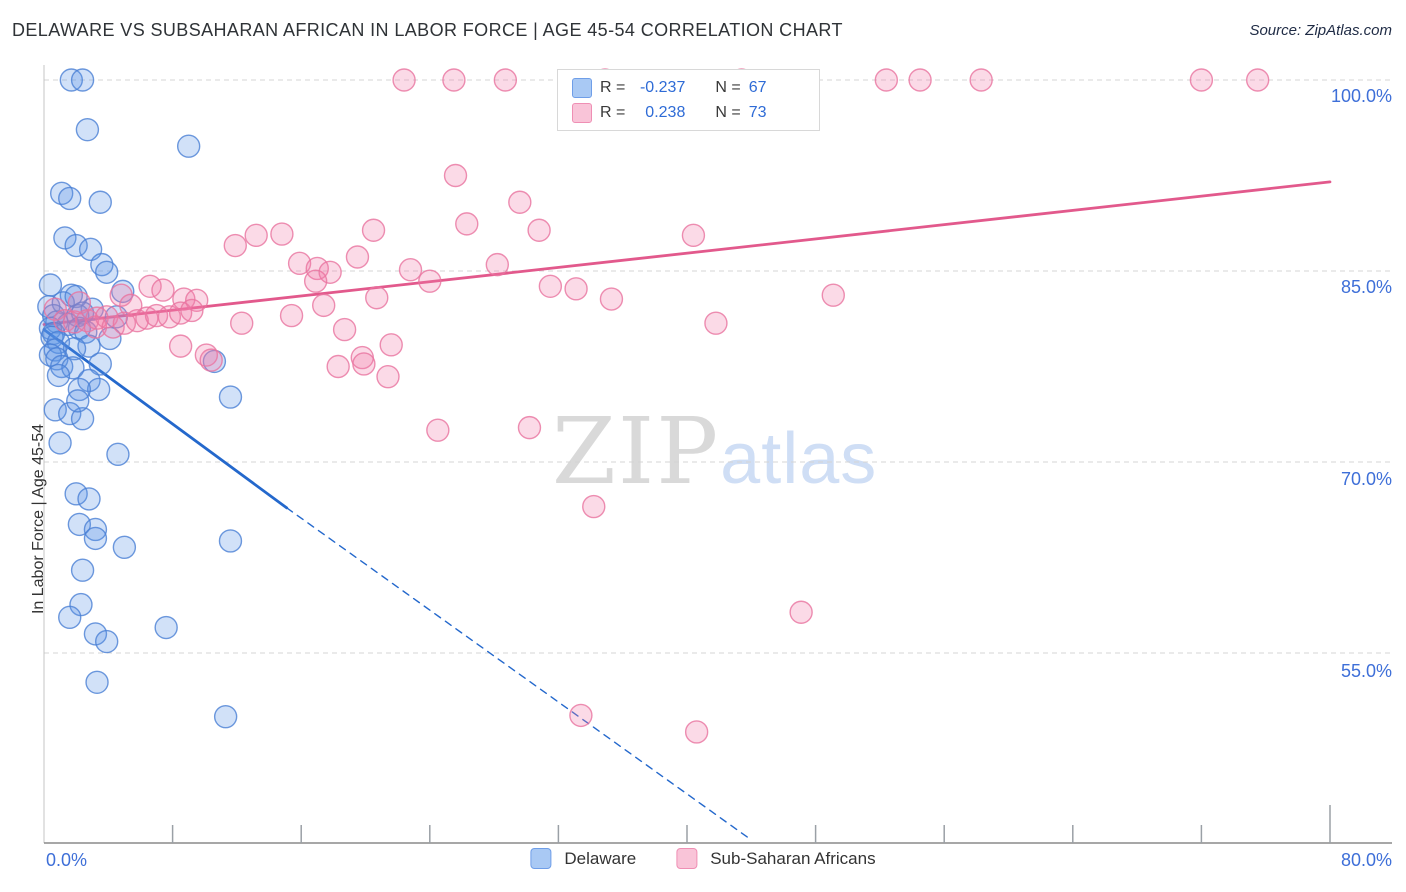  I want to click on trend-line-delaware-dashed, so click(517, 673).